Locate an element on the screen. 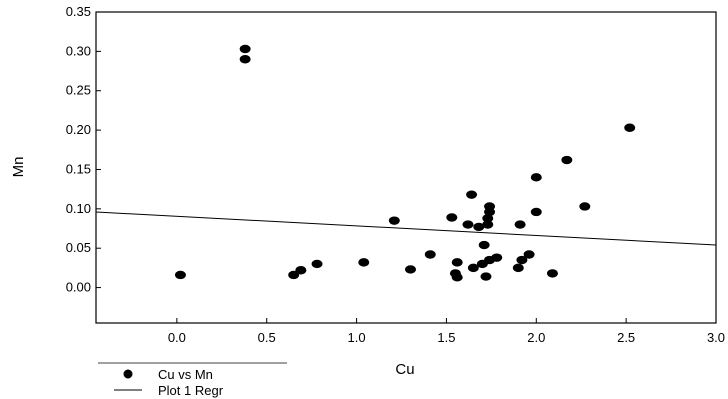  legend-label-scatter: Cu vs Mn is located at coordinates (185, 374).